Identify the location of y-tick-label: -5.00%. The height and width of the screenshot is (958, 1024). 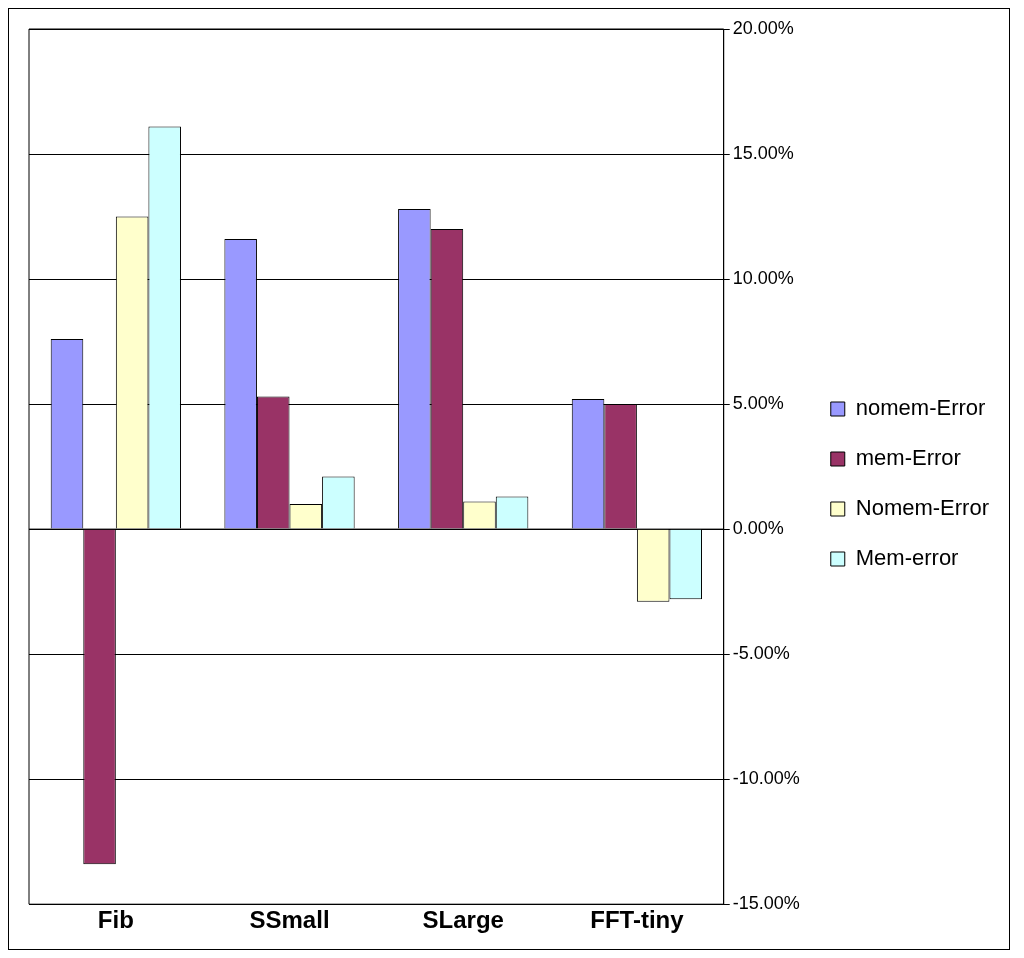
(761, 653).